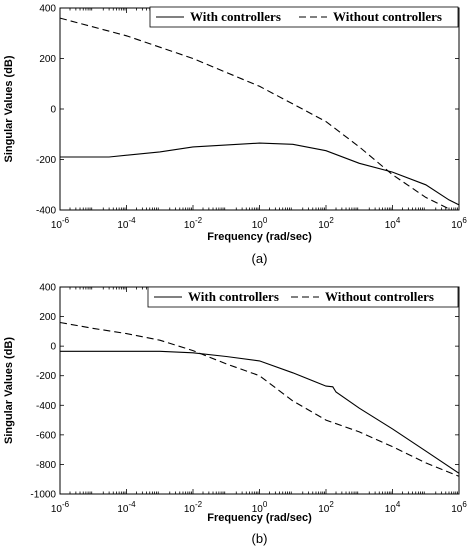 The width and height of the screenshot is (473, 550). What do you see at coordinates (260, 258) in the screenshot?
I see `panel-label: (a)` at bounding box center [260, 258].